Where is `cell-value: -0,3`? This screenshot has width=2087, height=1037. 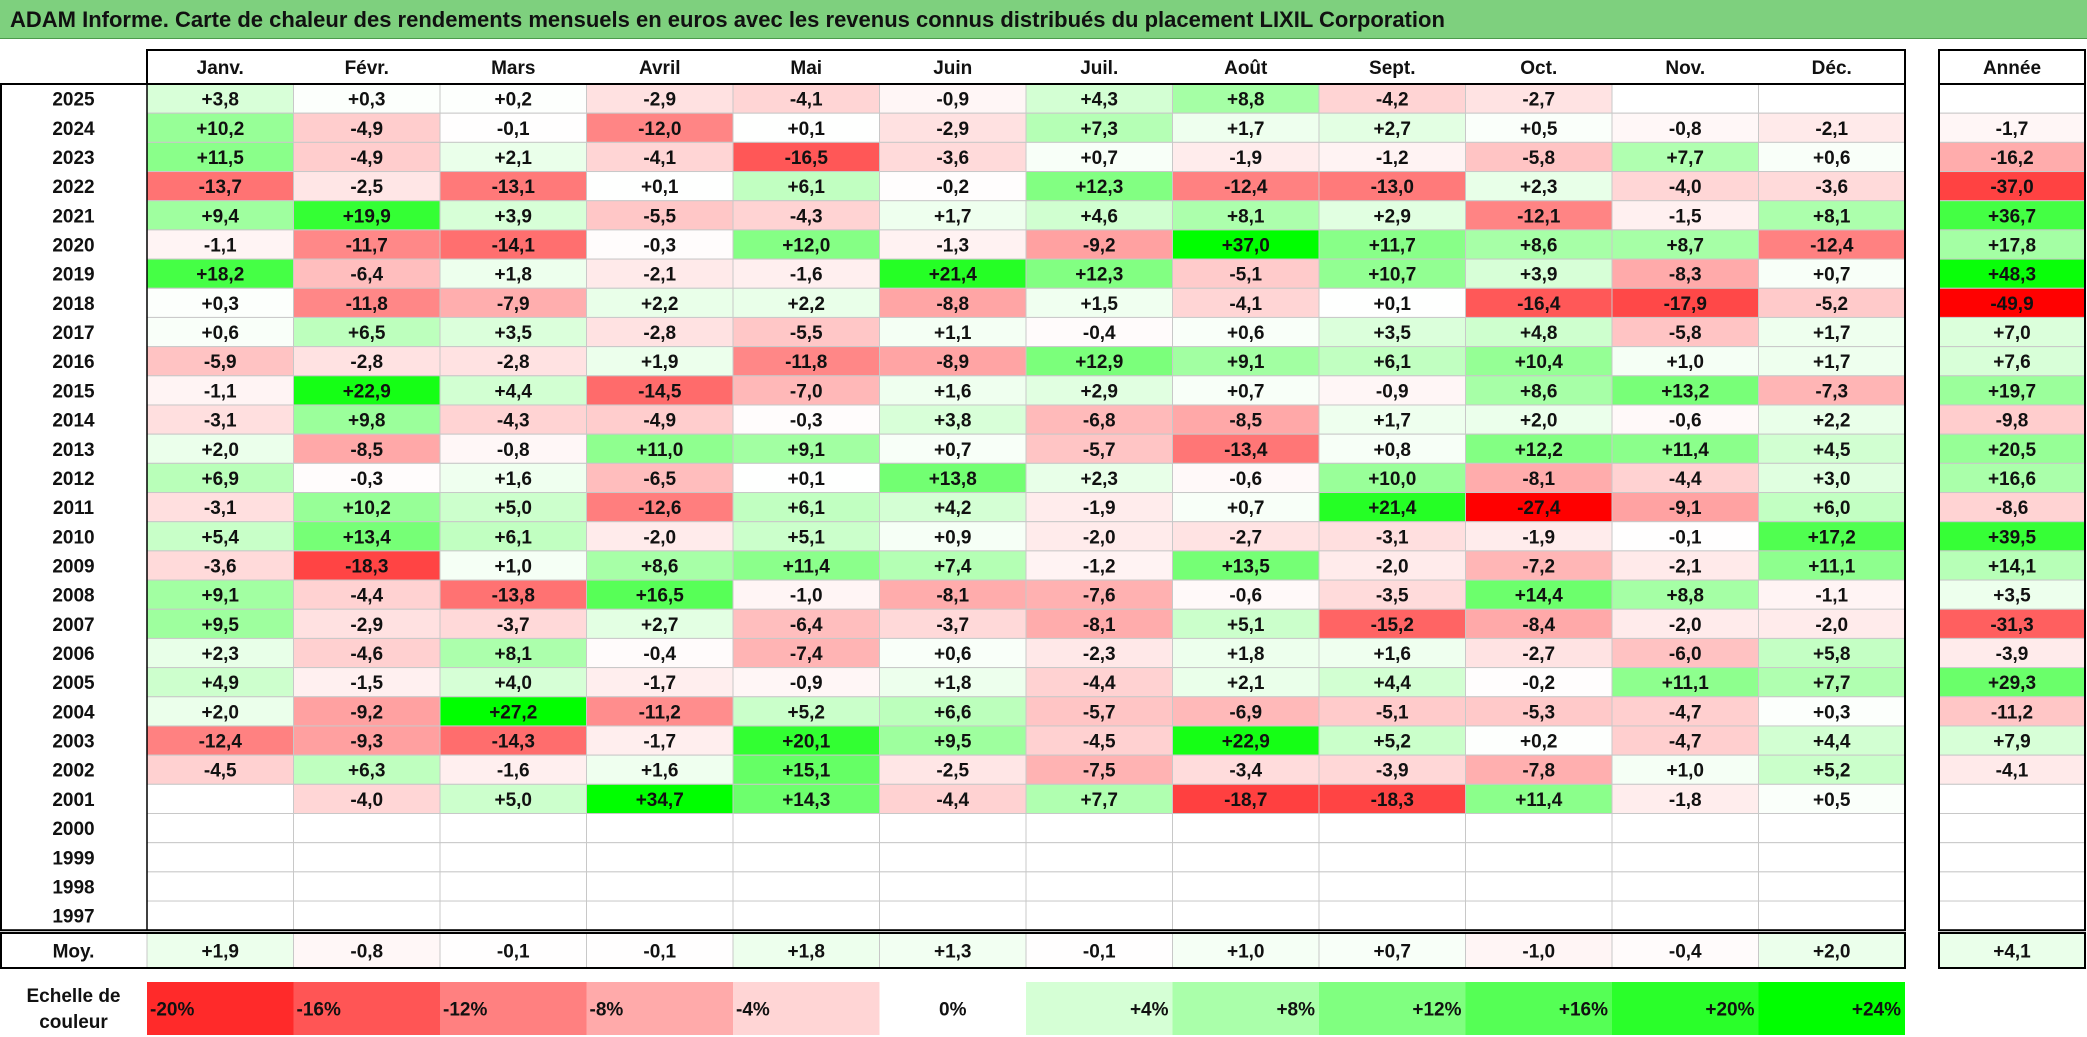
cell-value: -0,3 is located at coordinates (659, 245).